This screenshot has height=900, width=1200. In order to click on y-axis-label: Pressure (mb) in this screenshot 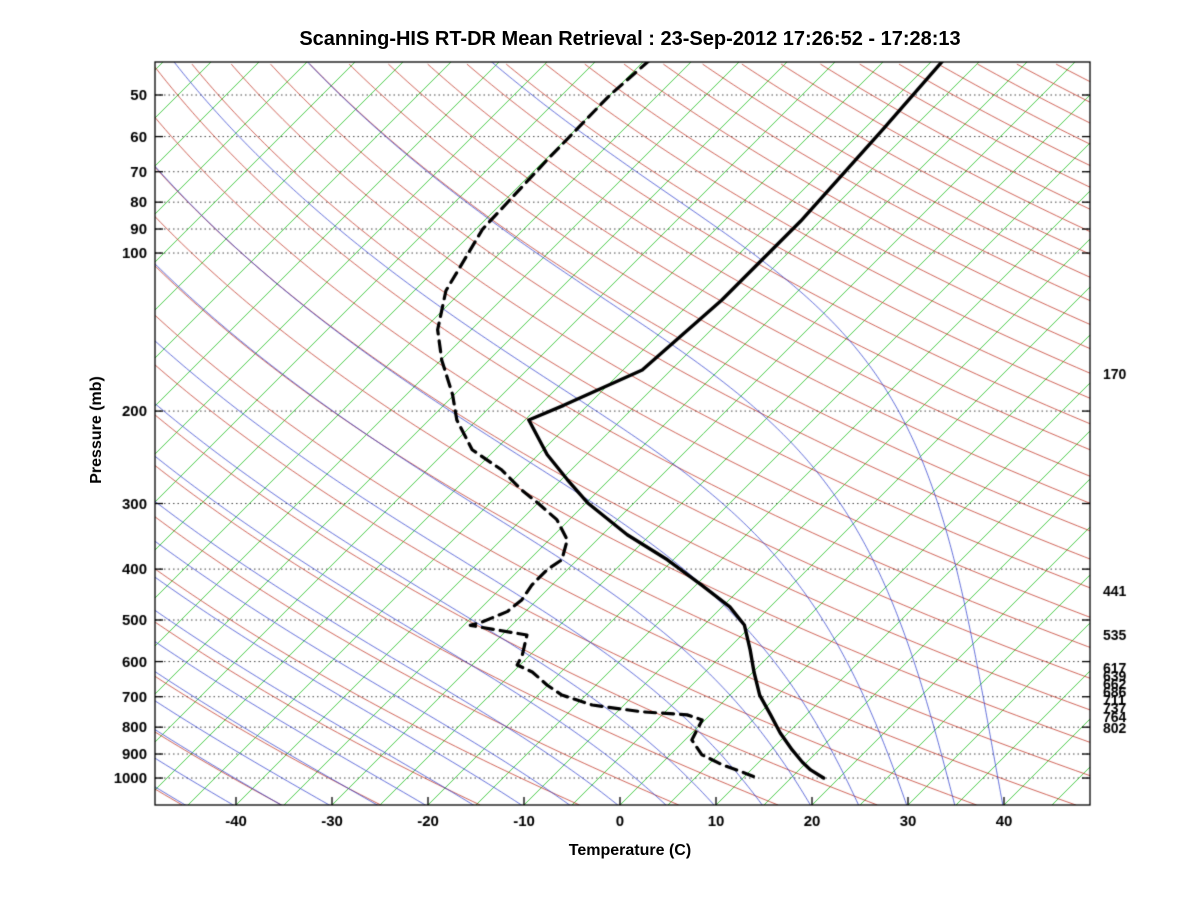, I will do `click(96, 430)`.